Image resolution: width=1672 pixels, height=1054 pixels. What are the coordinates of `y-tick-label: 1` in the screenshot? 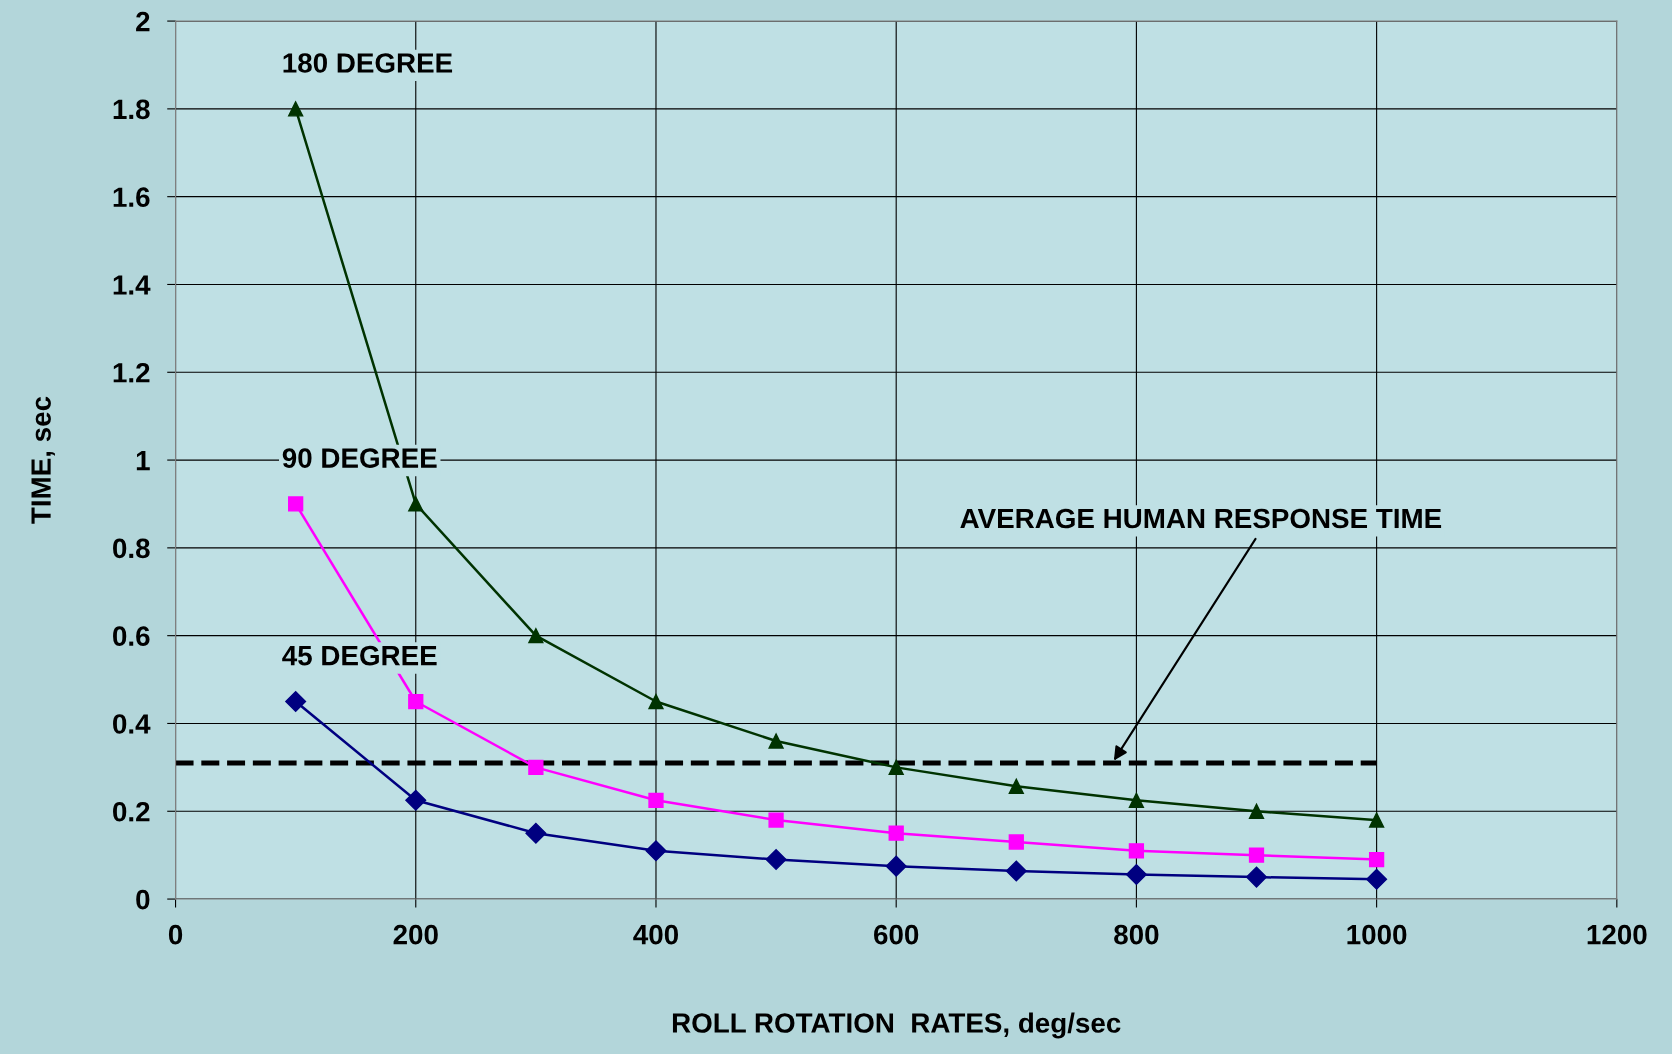 It's located at (143, 461).